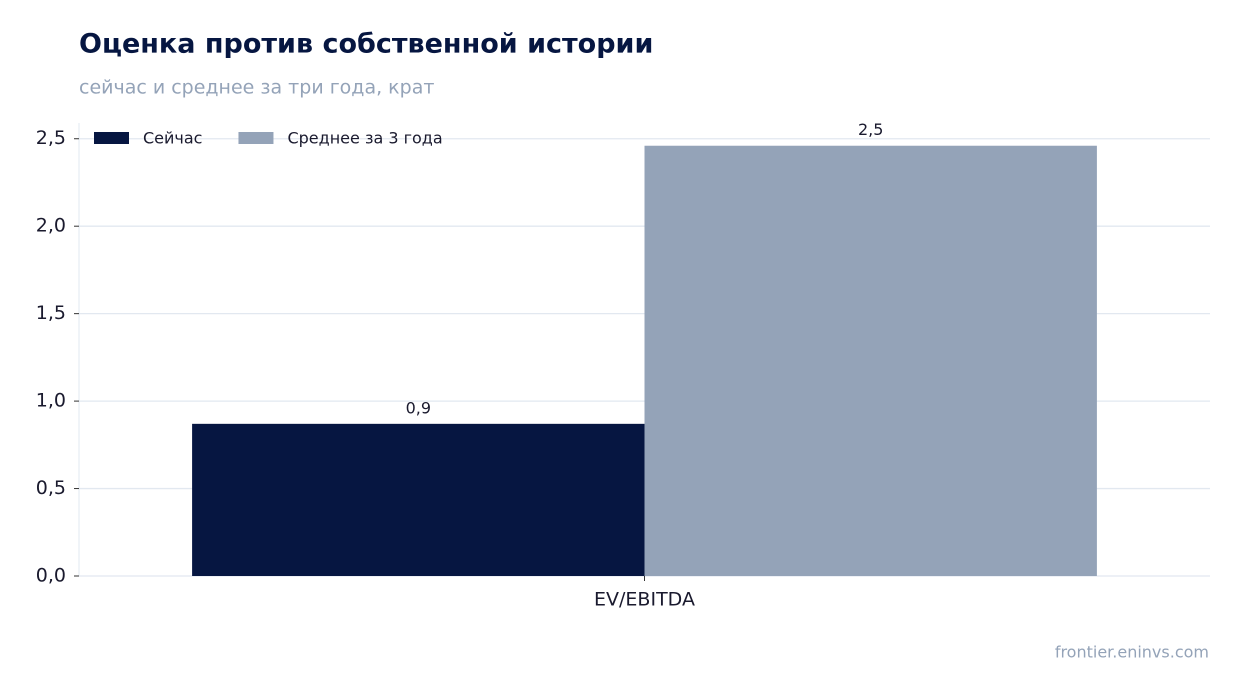 This screenshot has width=1241, height=693. I want to click on source: frontier.eninvs.com, so click(1132, 652).